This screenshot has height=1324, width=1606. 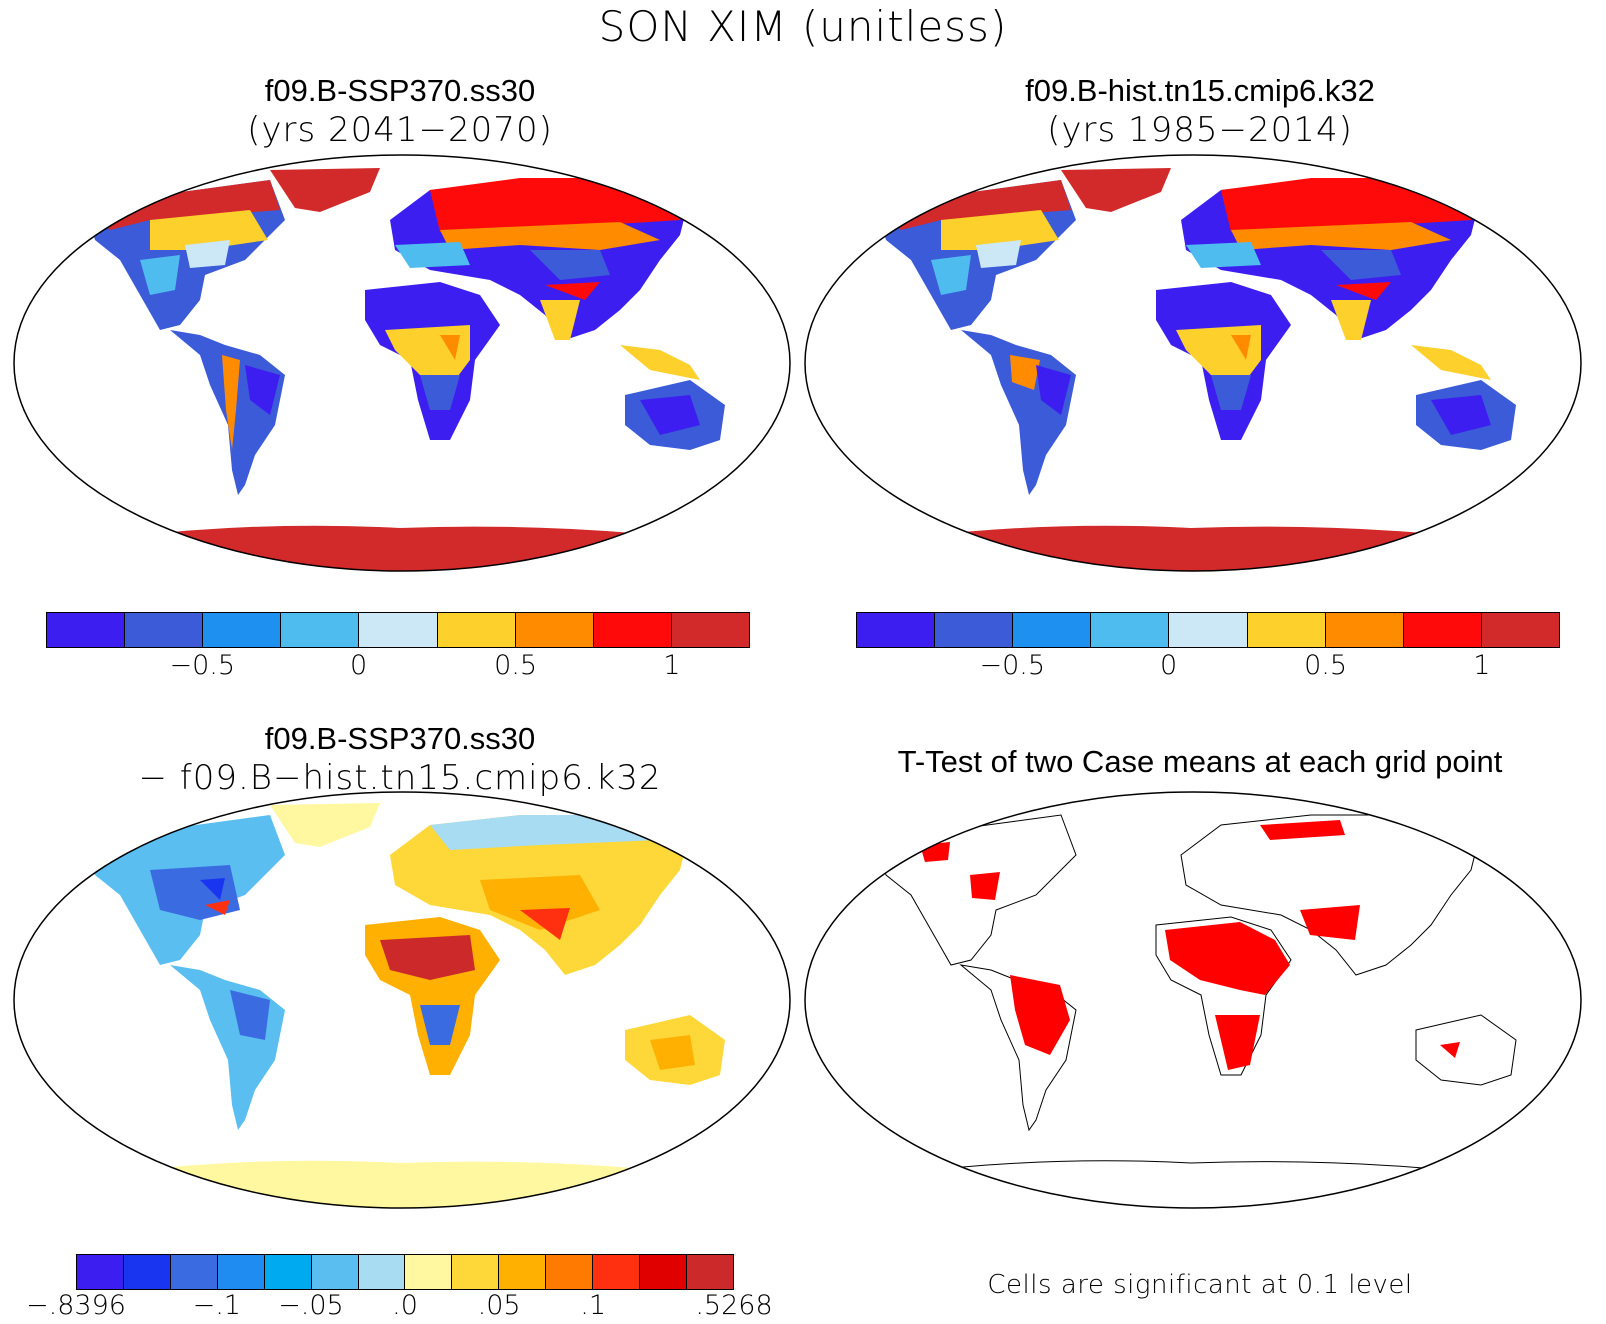 I want to click on tick-label: .0, so click(x=405, y=1305).